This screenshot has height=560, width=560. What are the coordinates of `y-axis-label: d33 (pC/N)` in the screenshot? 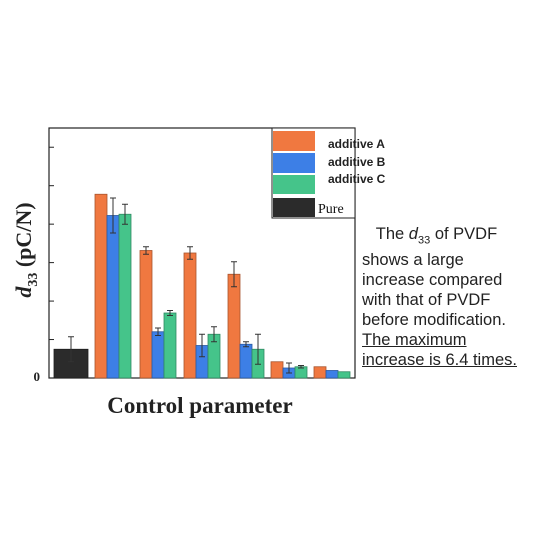 It's located at (26, 249).